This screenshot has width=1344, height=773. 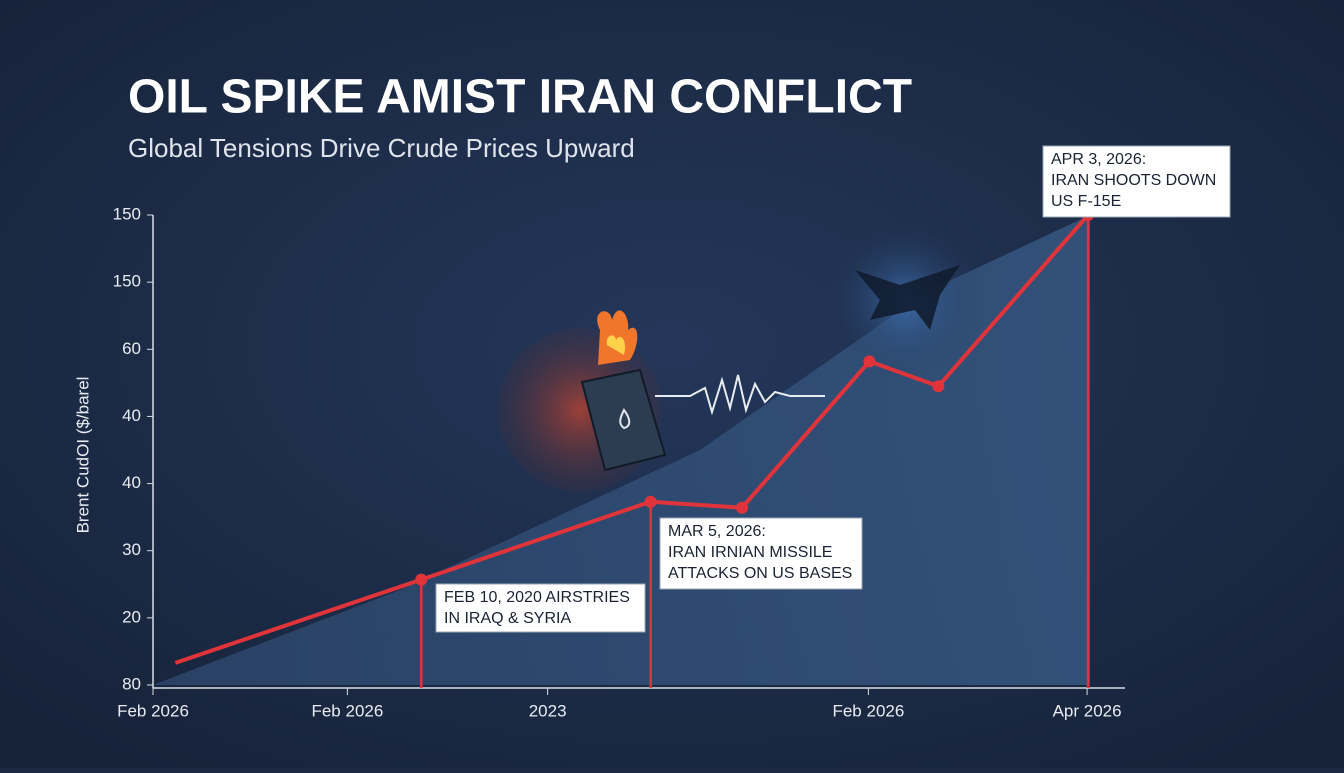 What do you see at coordinates (520, 97) in the screenshot?
I see `chart-title: OIL SPIKE AMIST IRAN CONFLICT` at bounding box center [520, 97].